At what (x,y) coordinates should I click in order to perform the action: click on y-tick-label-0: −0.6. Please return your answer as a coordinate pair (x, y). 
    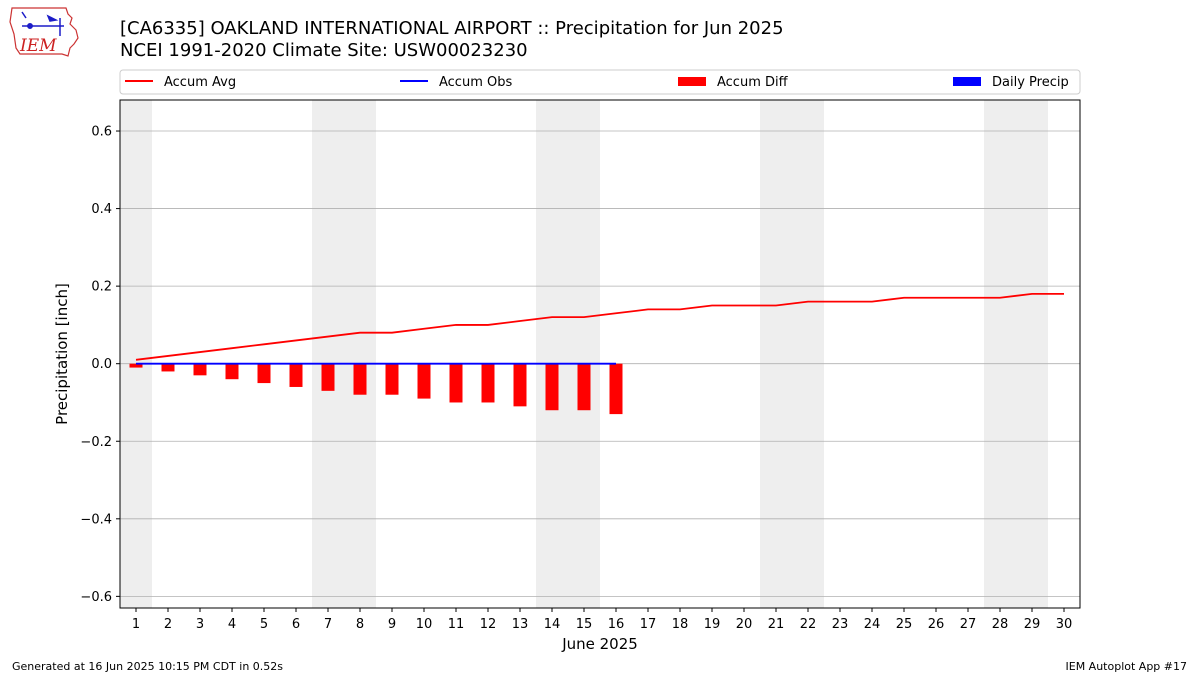
    Looking at the image, I should click on (96, 597).